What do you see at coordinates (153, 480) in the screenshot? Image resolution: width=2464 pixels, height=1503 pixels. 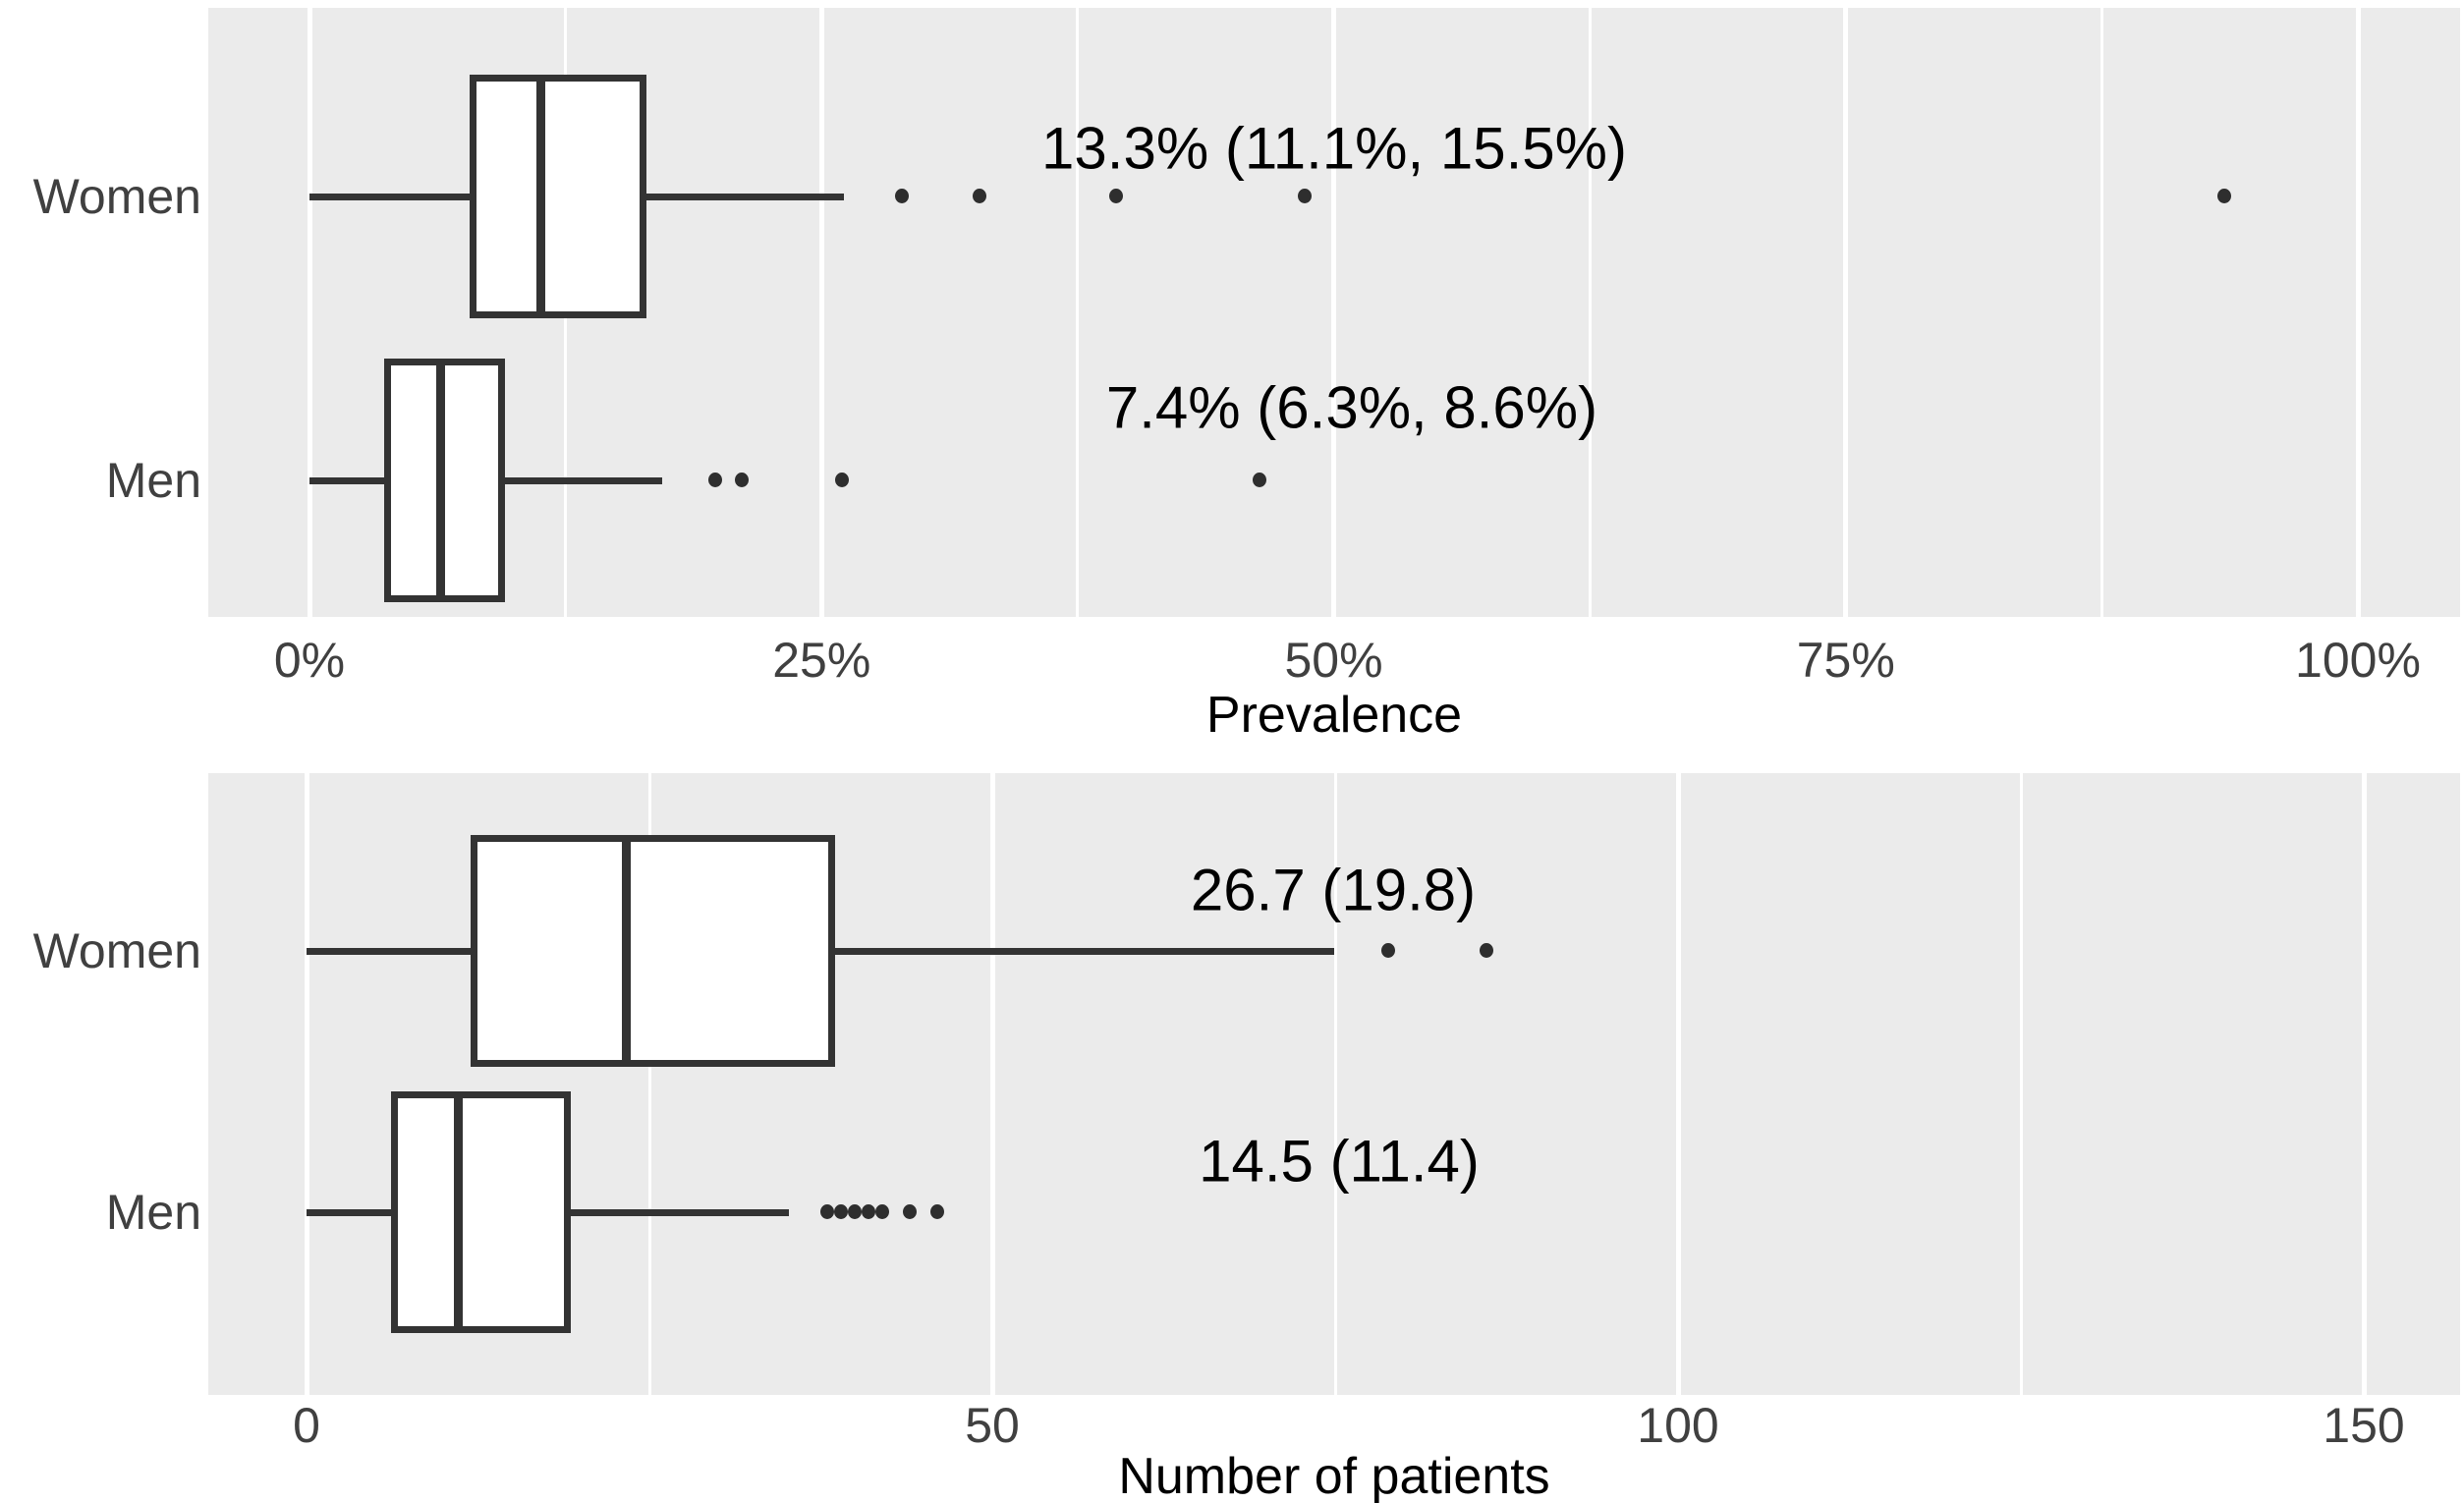 I see `axis-label-men-prevalence: Men` at bounding box center [153, 480].